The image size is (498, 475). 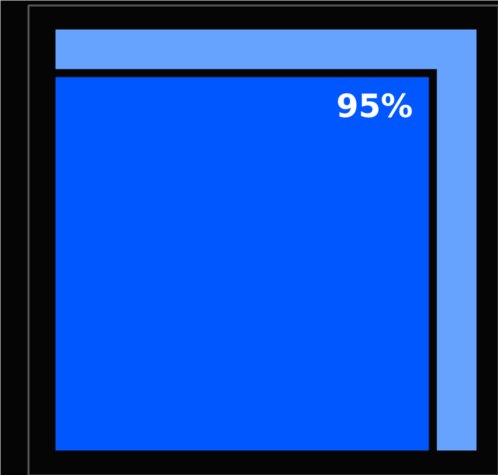 I want to click on data-label: 95%, so click(x=374, y=106).